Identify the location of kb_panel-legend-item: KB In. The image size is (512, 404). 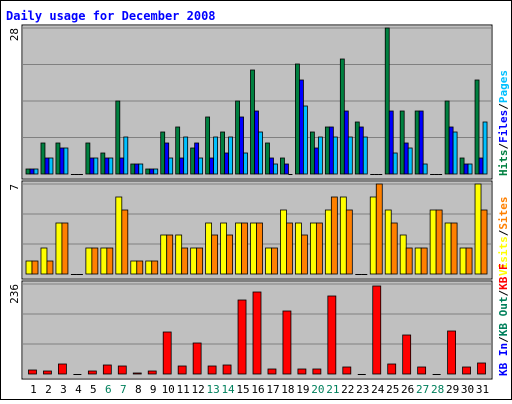
(503, 359).